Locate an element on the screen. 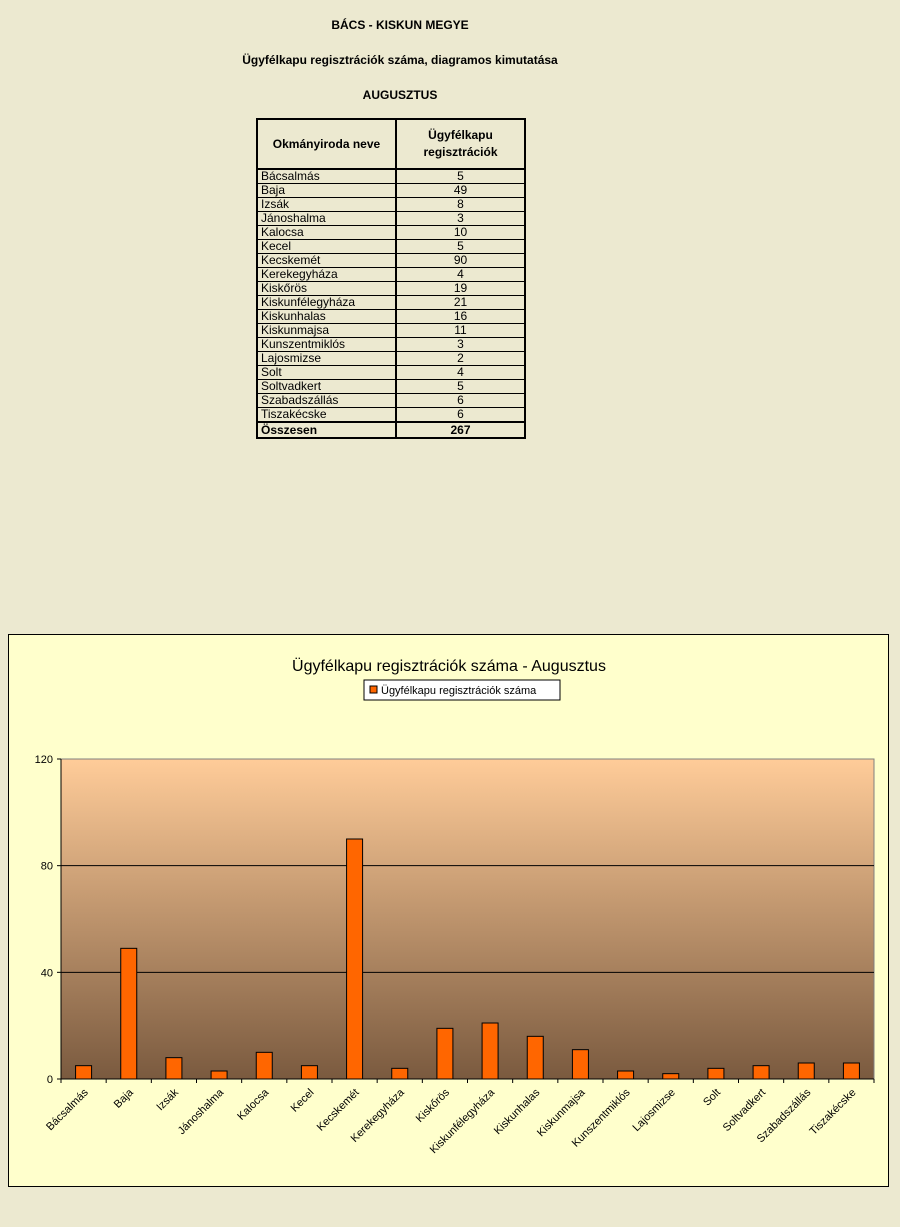 This screenshot has width=900, height=1227. office-name-cell: Lajosmizse is located at coordinates (326, 358).